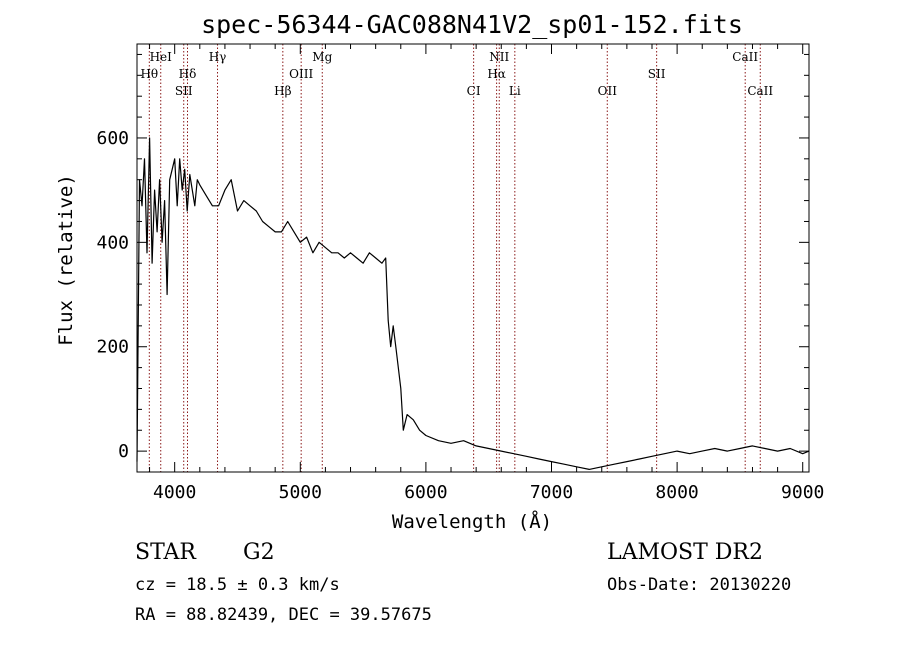  Describe the element at coordinates (218, 57) in the screenshot. I see `spectral-line-label-4: Hγ` at that location.